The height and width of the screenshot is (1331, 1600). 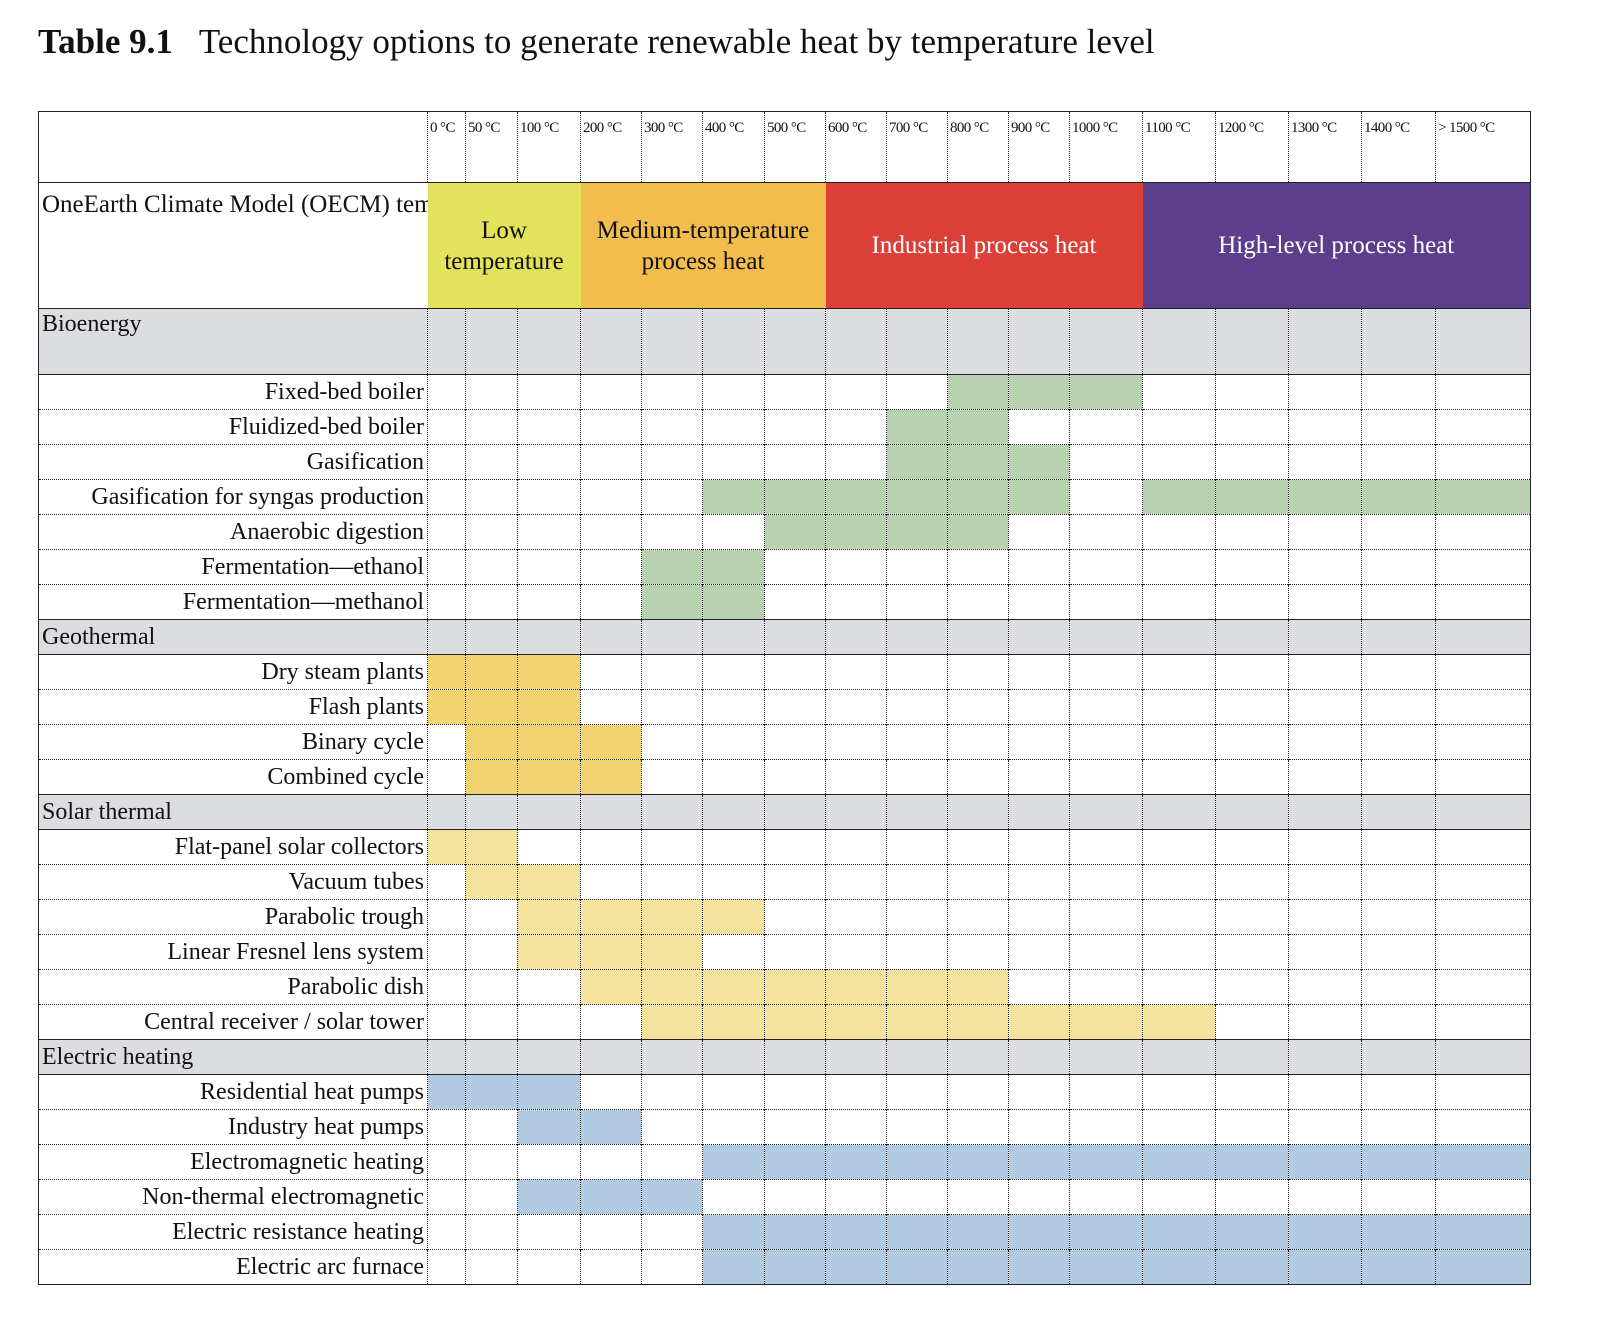 I want to click on technology-row: Fermentation—ethanol, so click(x=784, y=567).